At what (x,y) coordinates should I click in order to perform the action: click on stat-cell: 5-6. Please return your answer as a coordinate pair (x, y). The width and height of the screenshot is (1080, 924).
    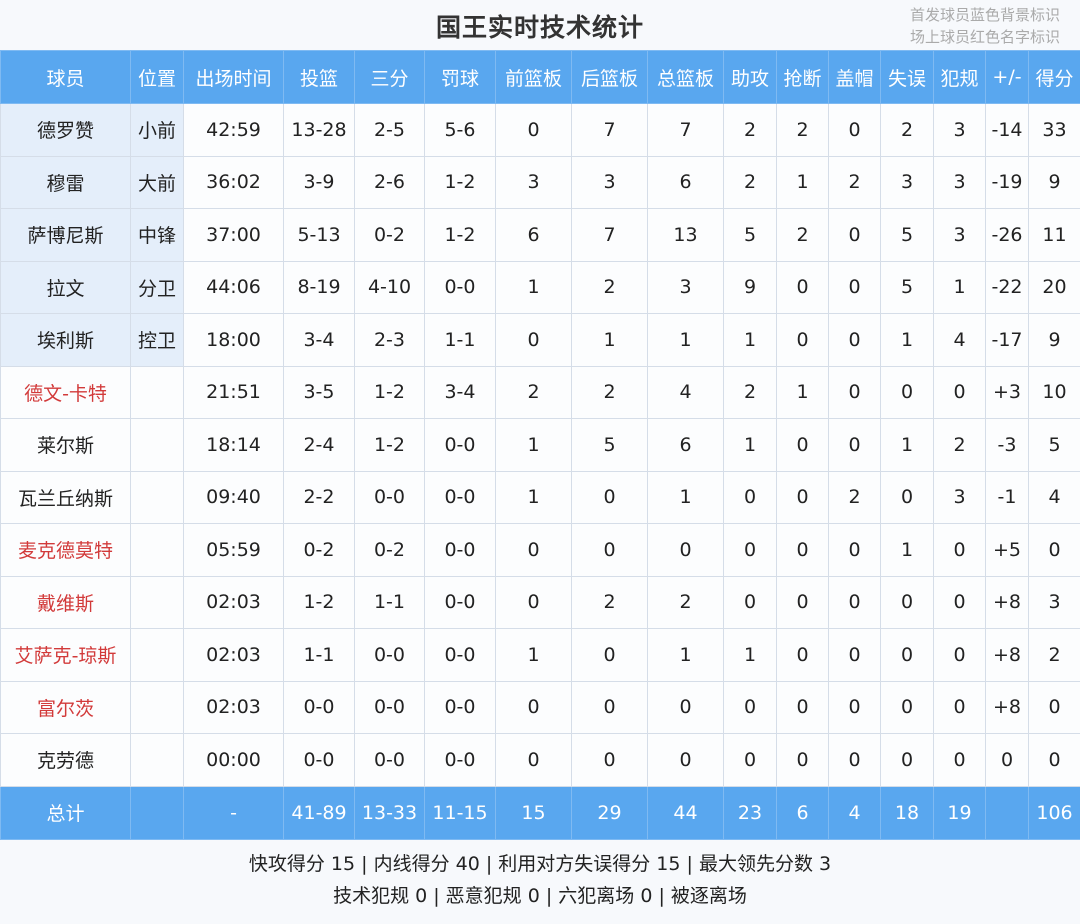
    Looking at the image, I should click on (460, 130).